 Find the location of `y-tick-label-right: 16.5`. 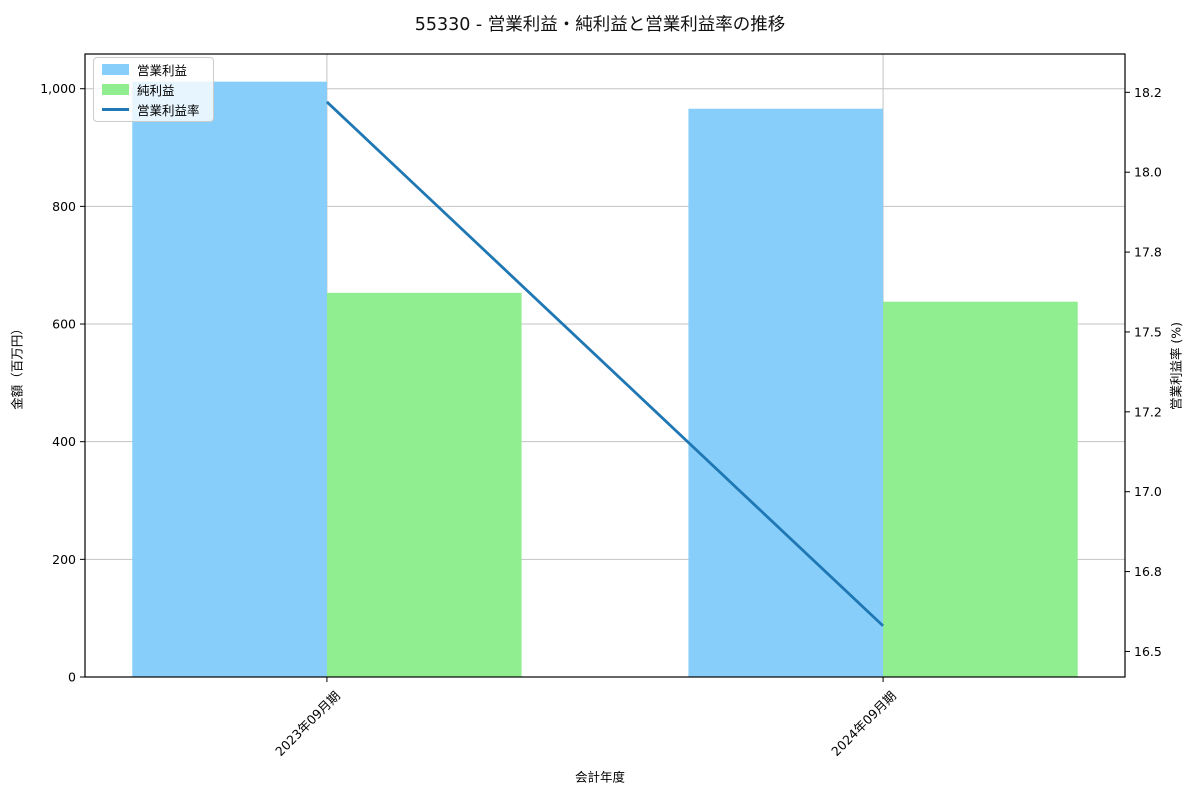

y-tick-label-right: 16.5 is located at coordinates (1148, 651).